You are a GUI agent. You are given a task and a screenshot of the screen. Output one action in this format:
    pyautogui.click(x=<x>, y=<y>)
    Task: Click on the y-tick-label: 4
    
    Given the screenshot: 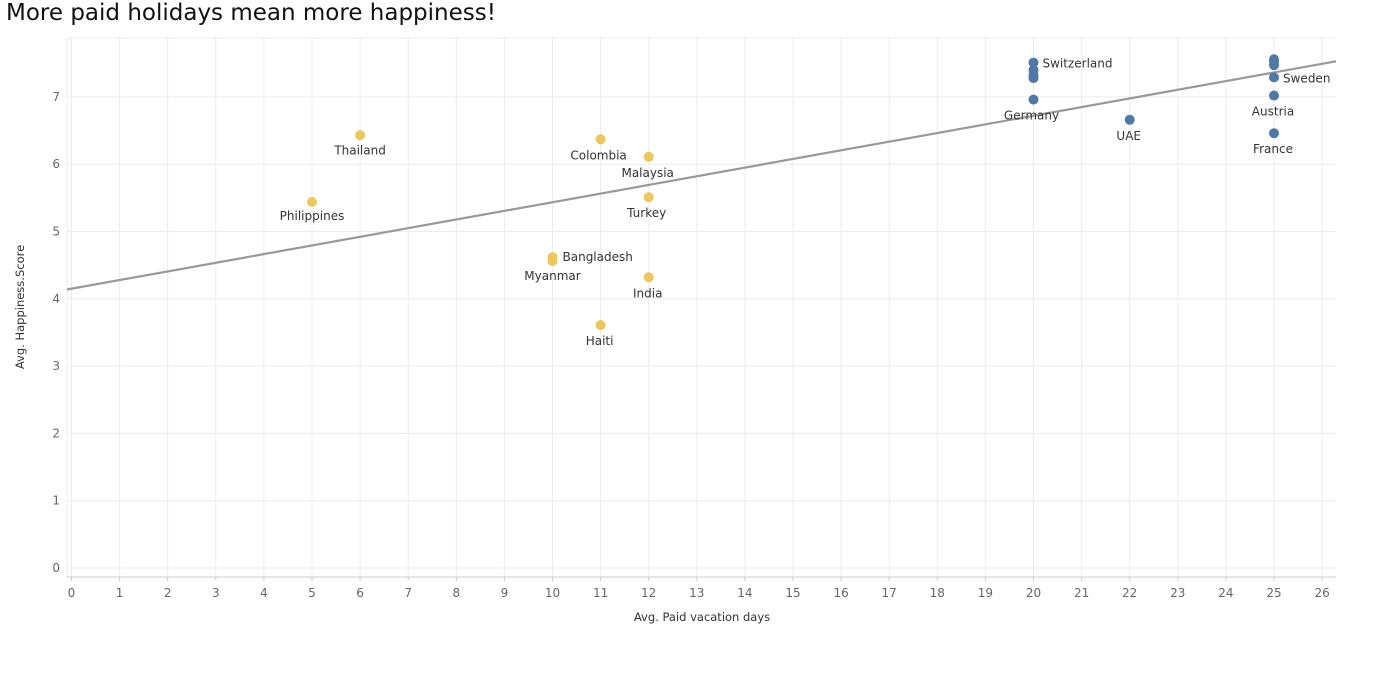 What is the action you would take?
    pyautogui.click(x=56, y=299)
    